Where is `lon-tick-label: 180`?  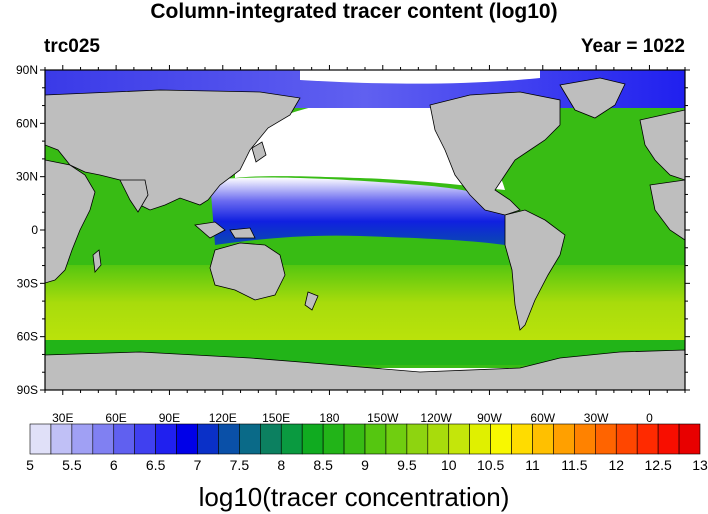
lon-tick-label: 180 is located at coordinates (329, 418).